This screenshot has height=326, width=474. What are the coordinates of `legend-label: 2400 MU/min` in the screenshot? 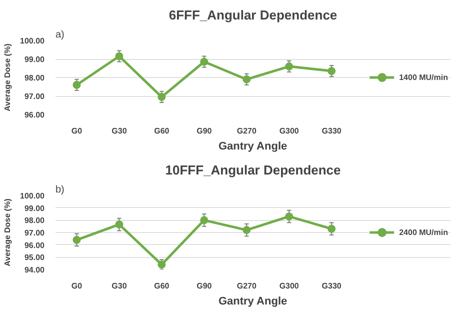 It's located at (423, 232).